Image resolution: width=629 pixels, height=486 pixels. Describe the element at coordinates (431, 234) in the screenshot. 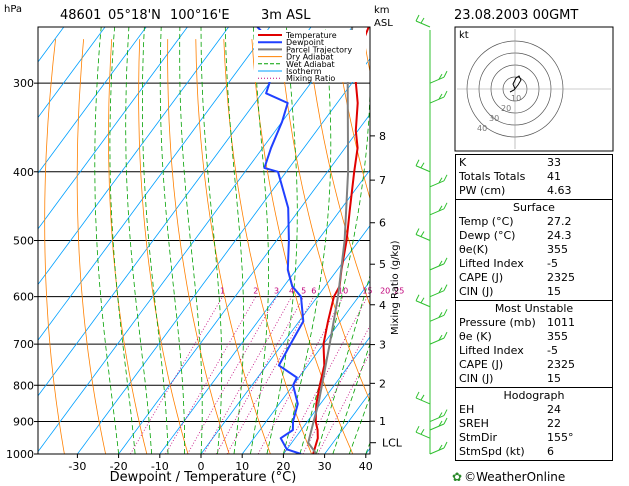

I see `wind-barbs` at that location.